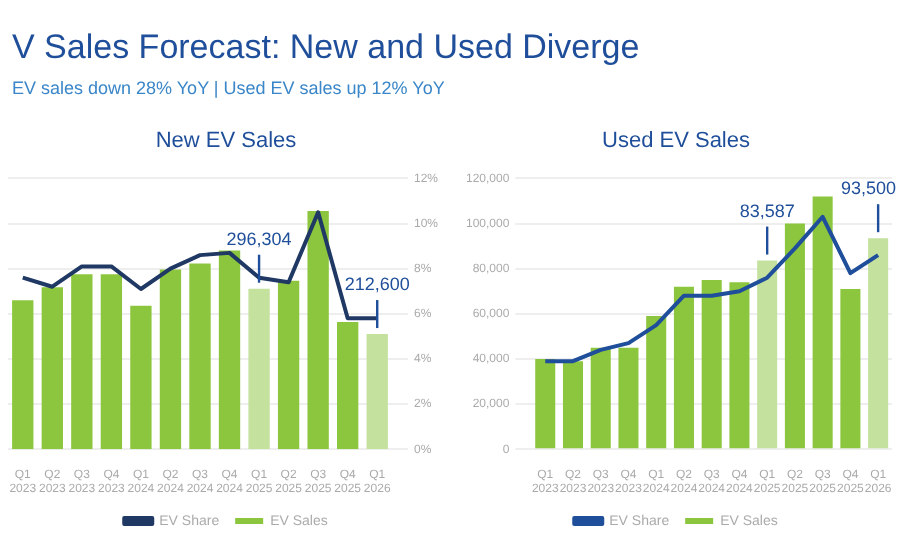 The image size is (900, 560). Describe the element at coordinates (868, 188) in the screenshot. I see `data-label: 93,500` at that location.